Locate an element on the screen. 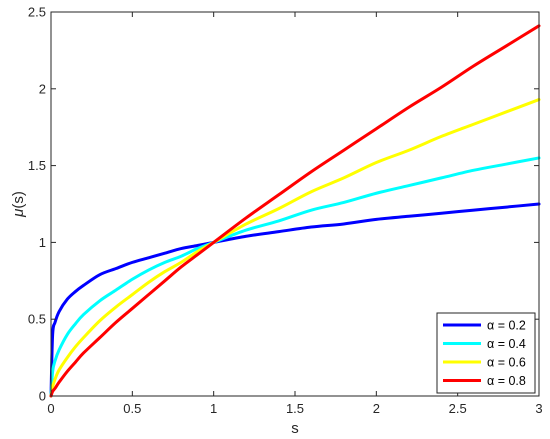 This screenshot has width=550, height=439. y-tick-label: 0 is located at coordinates (42, 396).